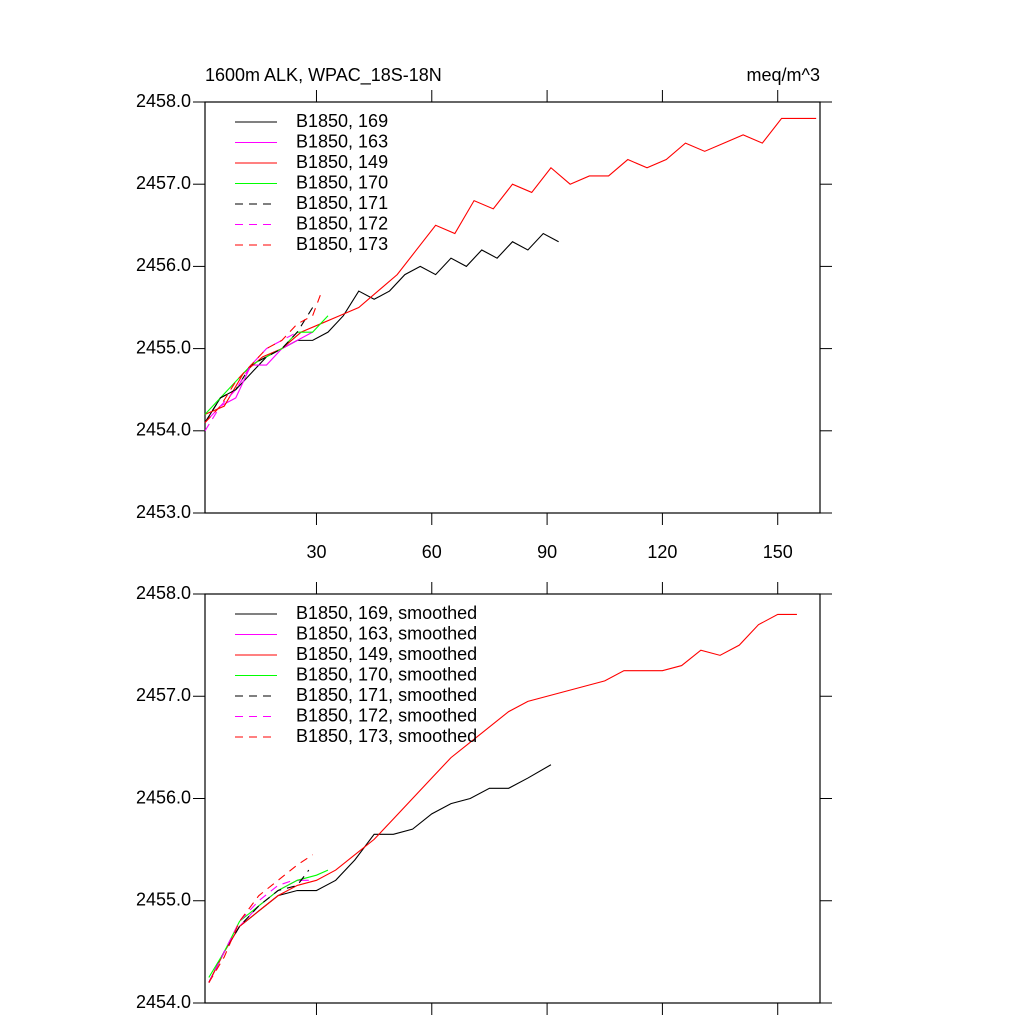  Describe the element at coordinates (783, 75) in the screenshot. I see `units-label: meq/m^3` at that location.